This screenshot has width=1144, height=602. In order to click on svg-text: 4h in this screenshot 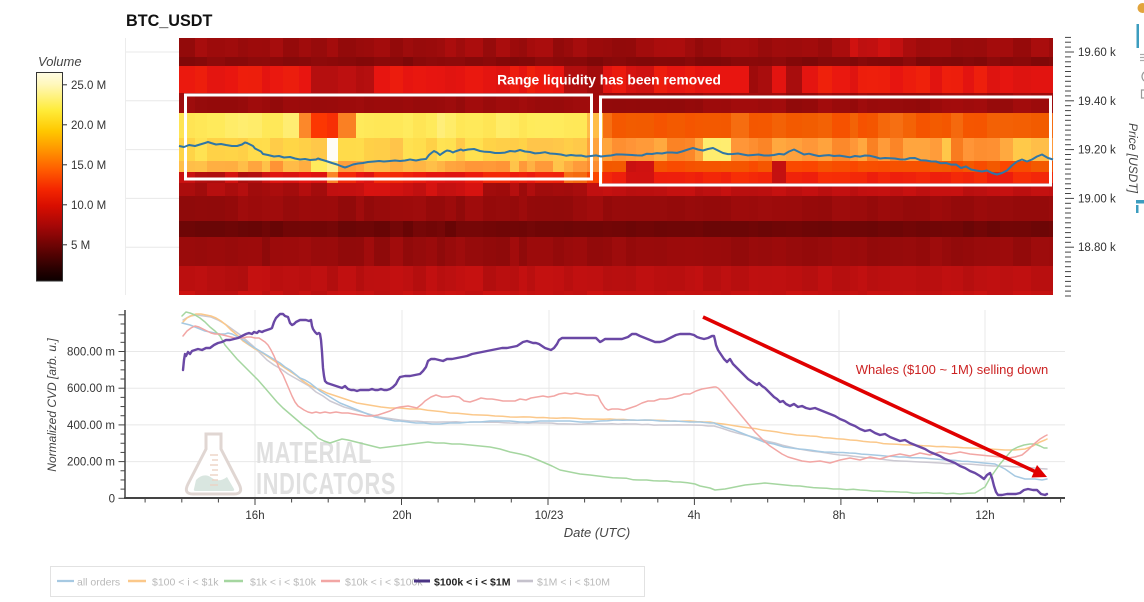, I will do `click(694, 516)`.